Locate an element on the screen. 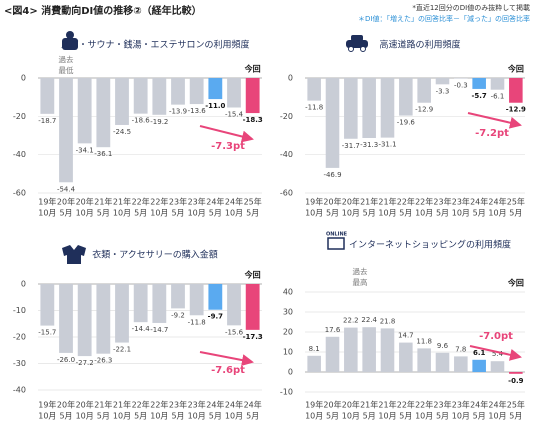 This screenshot has width=536, height=445. icon-clothes is located at coordinates (74, 254).